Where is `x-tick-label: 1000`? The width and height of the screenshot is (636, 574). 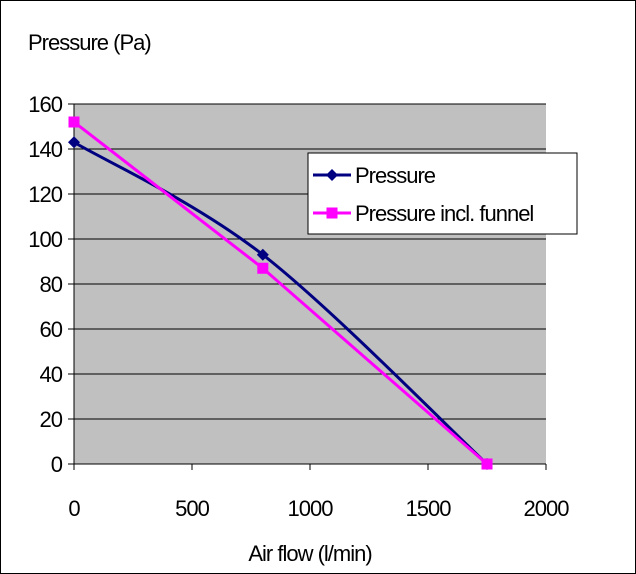
x-tick-label: 1000 is located at coordinates (311, 508).